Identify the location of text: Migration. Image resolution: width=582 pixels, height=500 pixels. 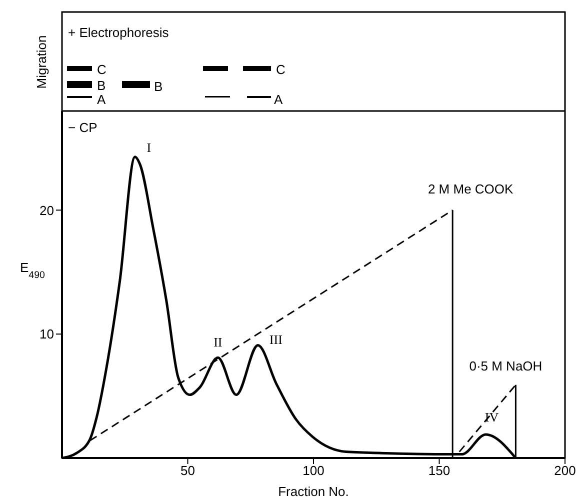
(41, 62).